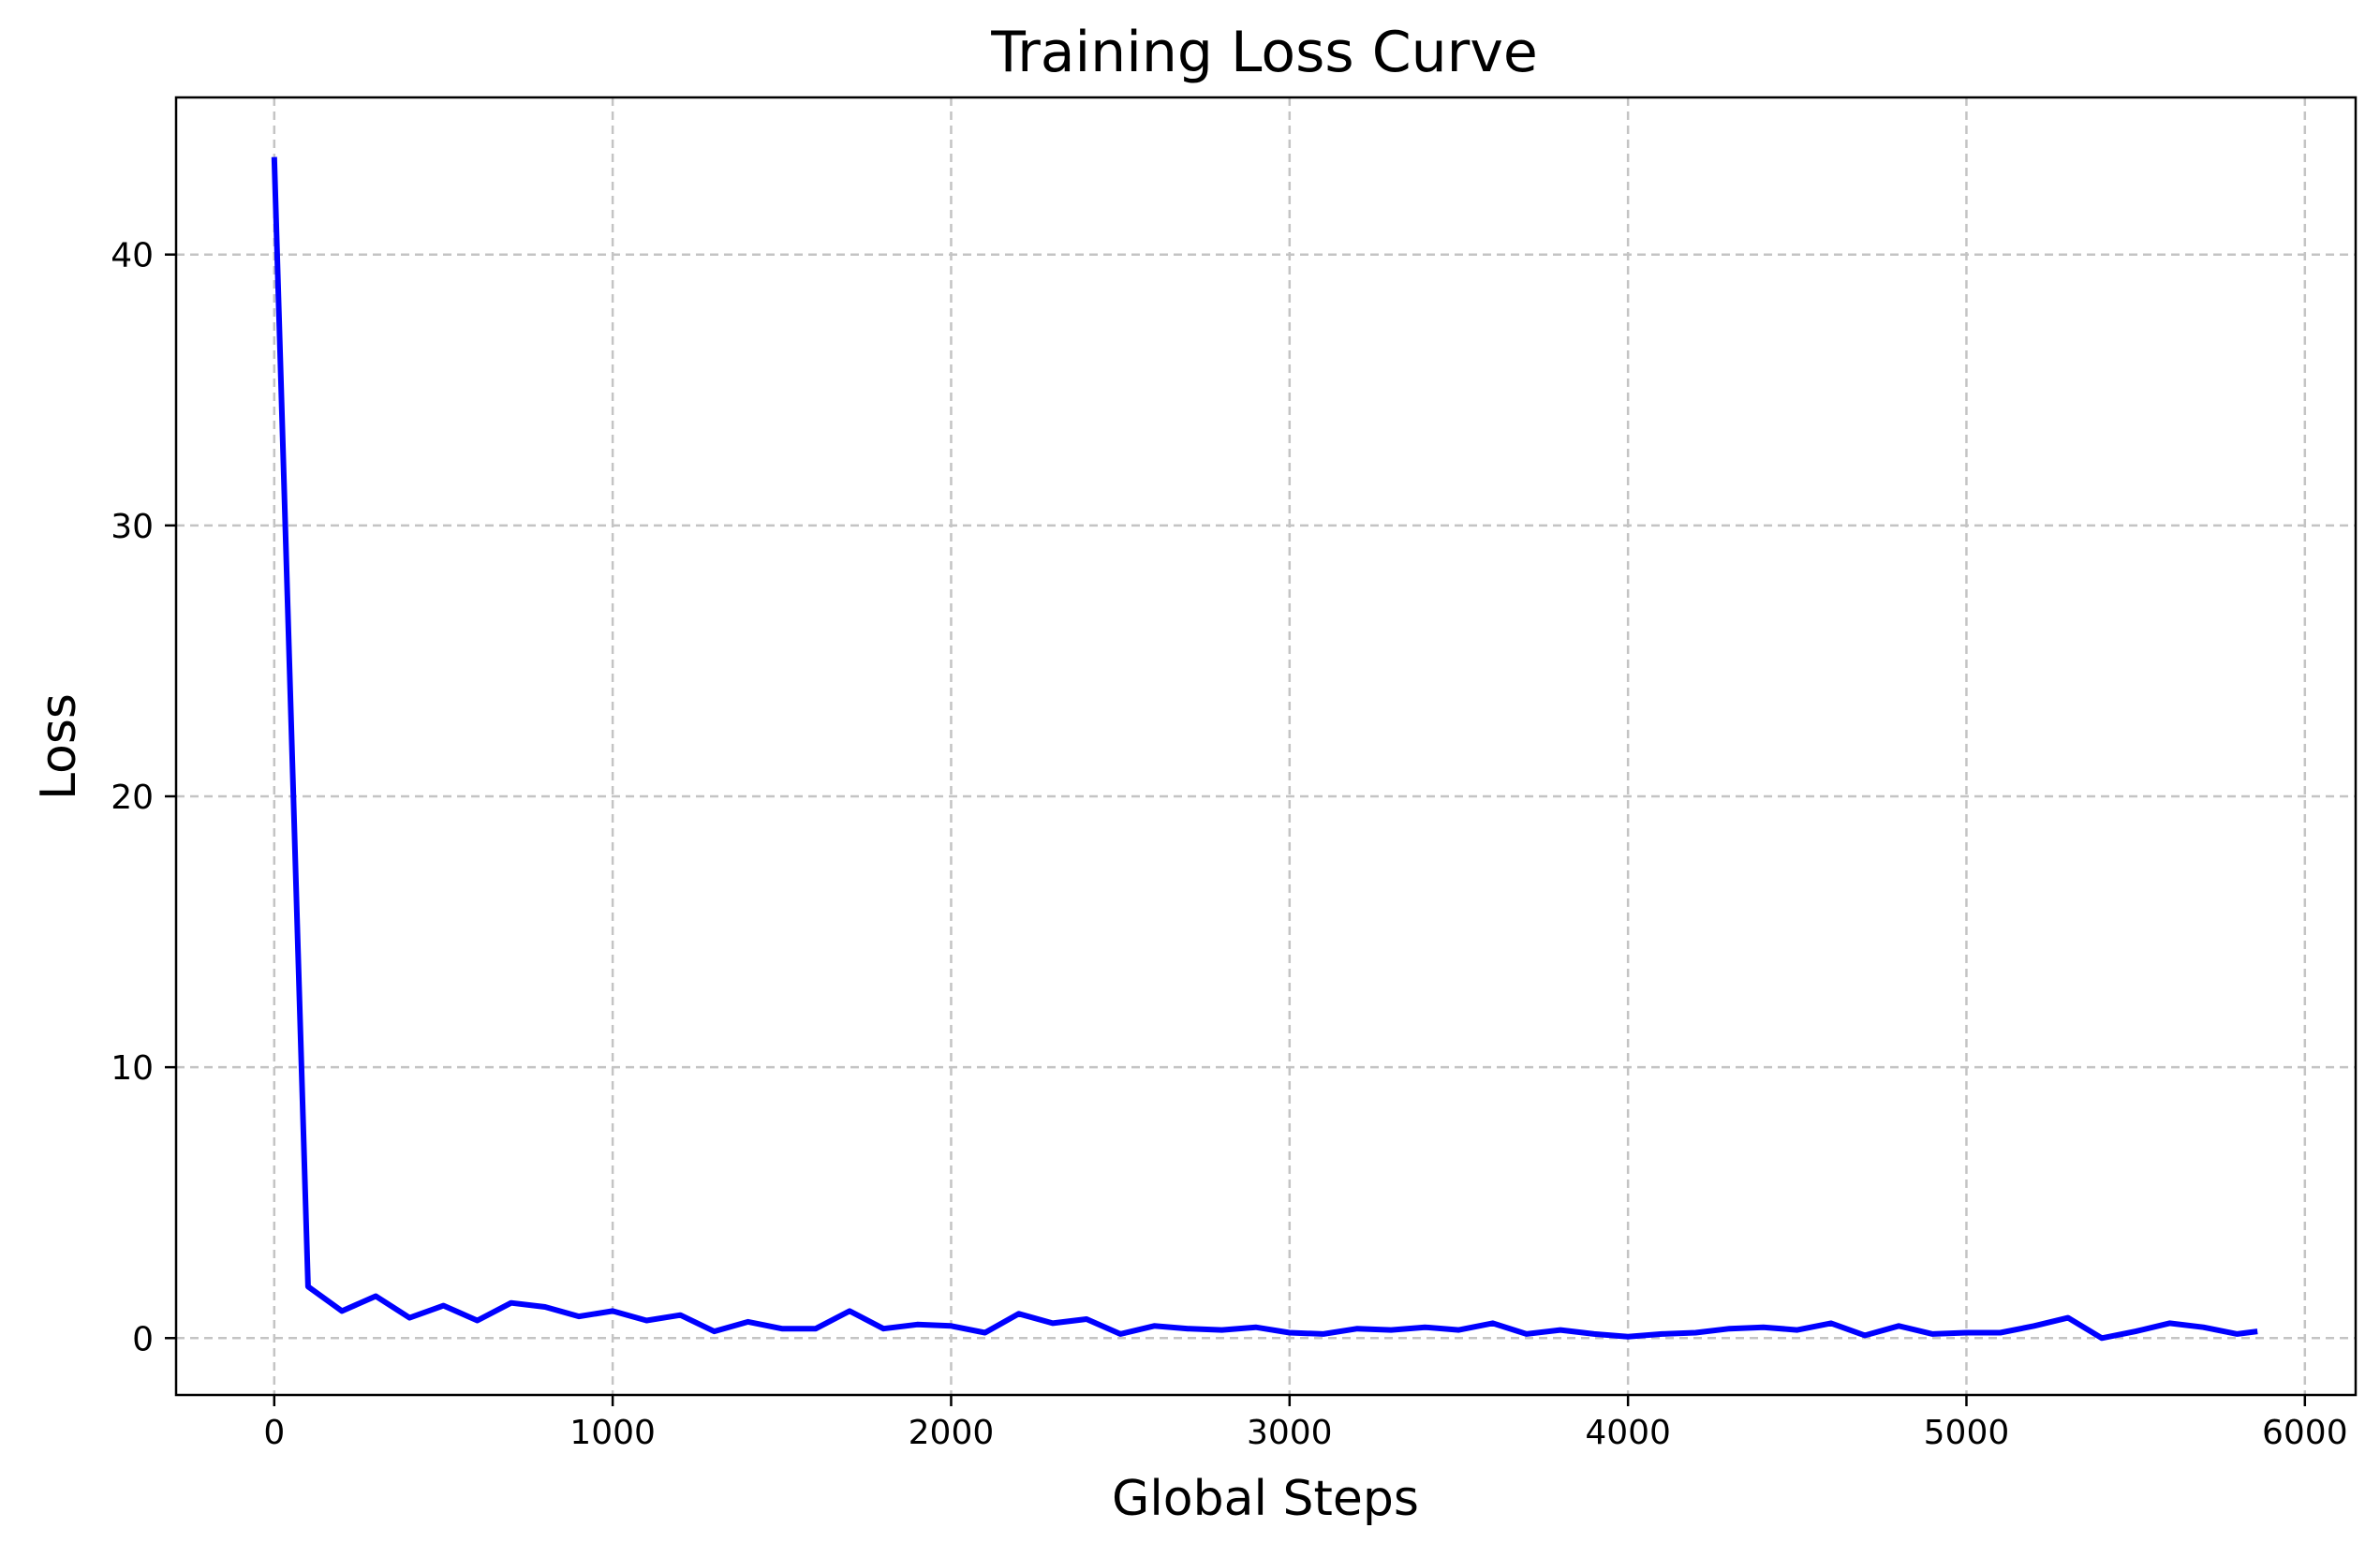  I want to click on x-tick-label: 1000, so click(612, 1433).